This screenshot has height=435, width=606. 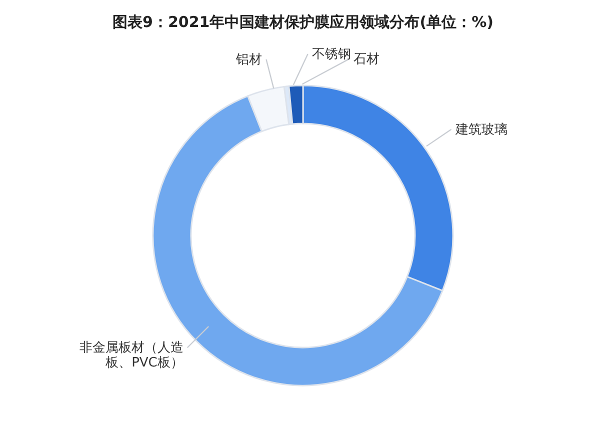 I want to click on slice-label: 不锈钢, so click(x=331, y=54).